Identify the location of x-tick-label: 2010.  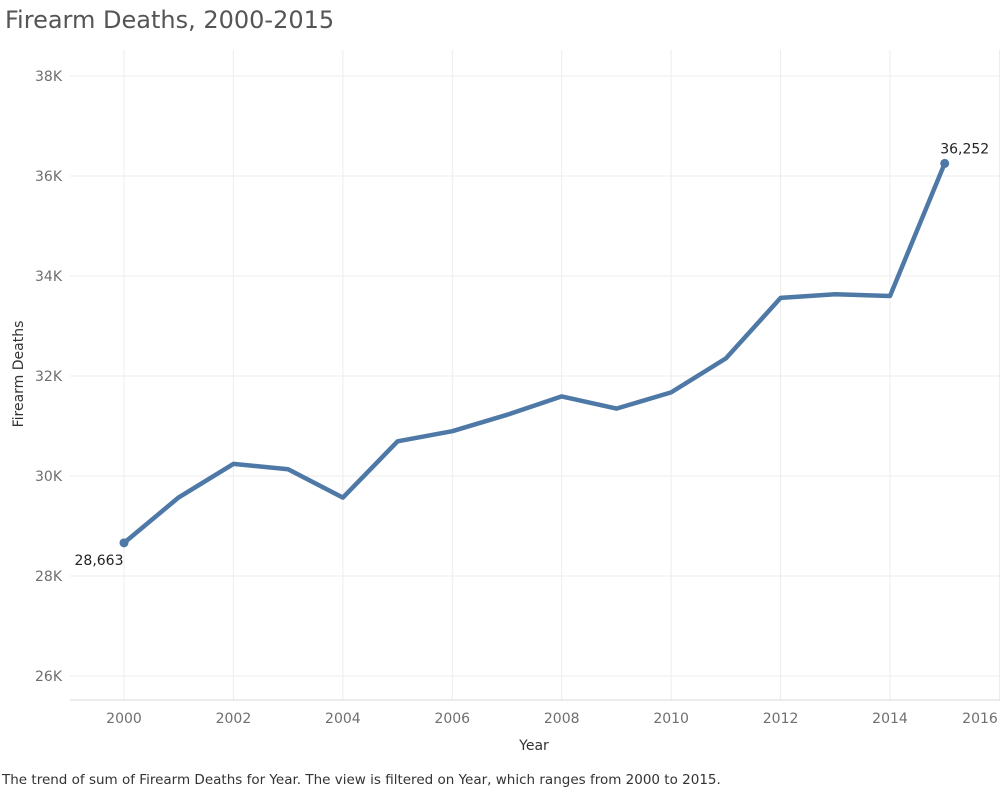
(671, 719).